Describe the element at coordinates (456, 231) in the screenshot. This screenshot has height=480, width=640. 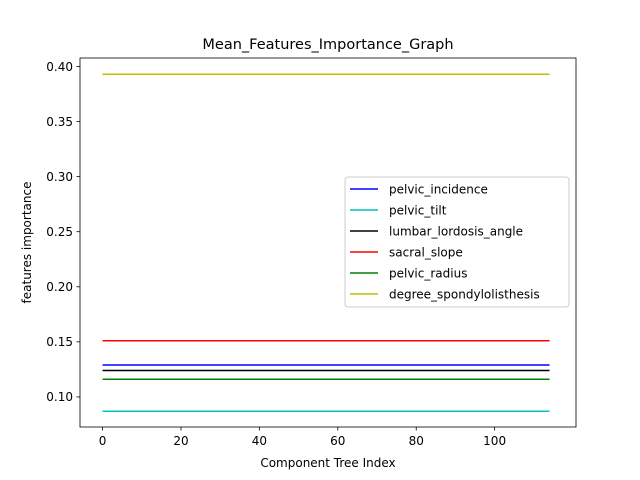
I see `legend-label: lumbar_lordosis_angle` at that location.